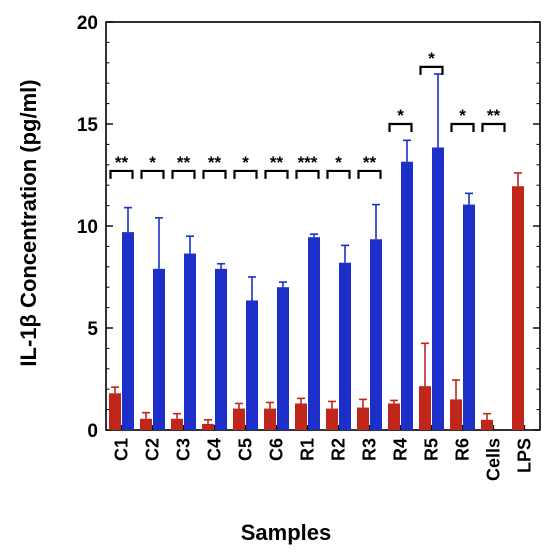 The width and height of the screenshot is (550, 556). Describe the element at coordinates (88, 125) in the screenshot. I see `y-tick-label: 15` at that location.